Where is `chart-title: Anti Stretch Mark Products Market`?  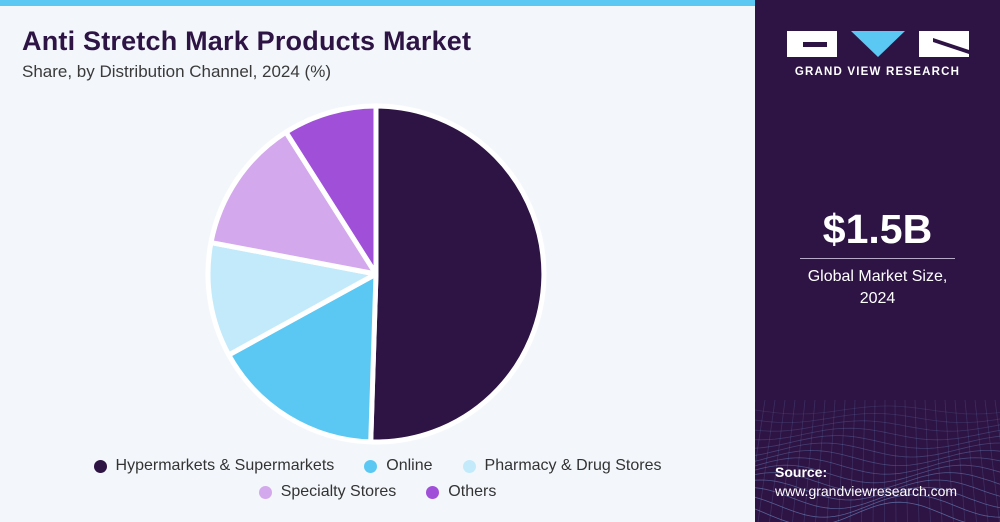 chart-title: Anti Stretch Mark Products Market is located at coordinates (247, 41).